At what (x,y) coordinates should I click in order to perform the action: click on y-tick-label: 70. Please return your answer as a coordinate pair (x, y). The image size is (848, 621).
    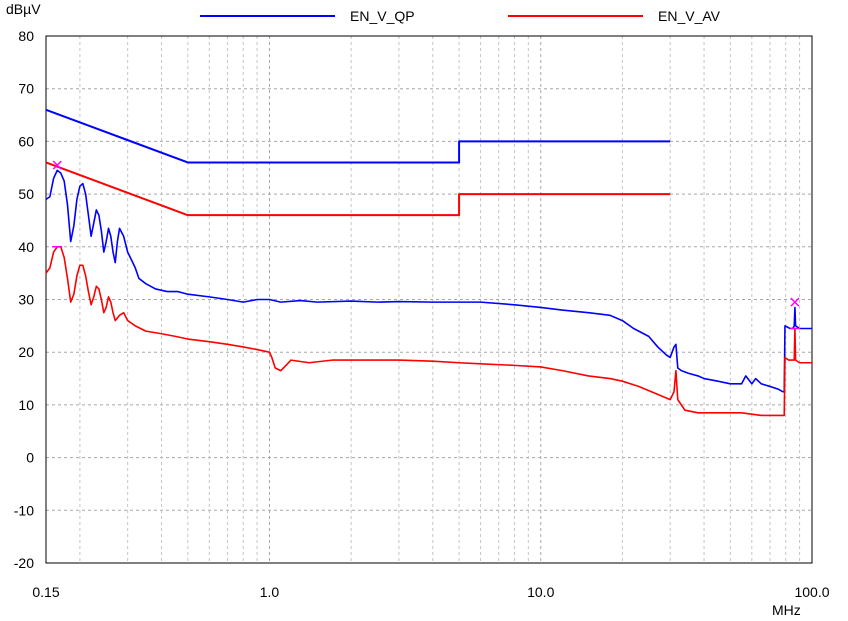
    Looking at the image, I should click on (26, 89).